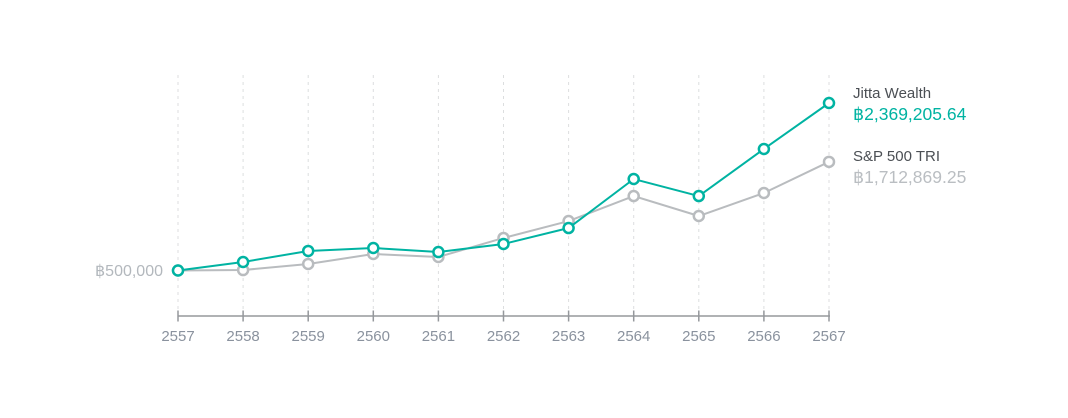 This screenshot has height=418, width=1068. Describe the element at coordinates (129, 271) in the screenshot. I see `baseline-value-label: ฿500,000` at that location.